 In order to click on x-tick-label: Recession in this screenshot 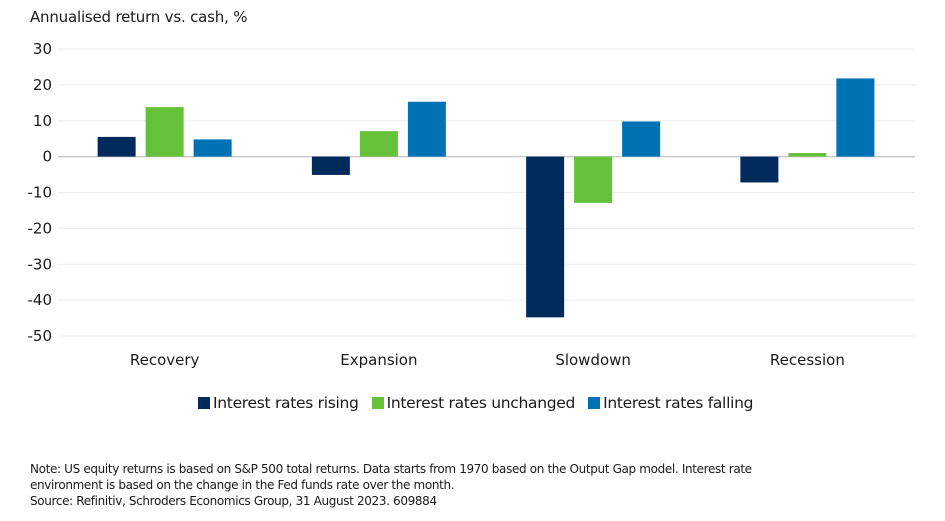, I will do `click(807, 360)`.